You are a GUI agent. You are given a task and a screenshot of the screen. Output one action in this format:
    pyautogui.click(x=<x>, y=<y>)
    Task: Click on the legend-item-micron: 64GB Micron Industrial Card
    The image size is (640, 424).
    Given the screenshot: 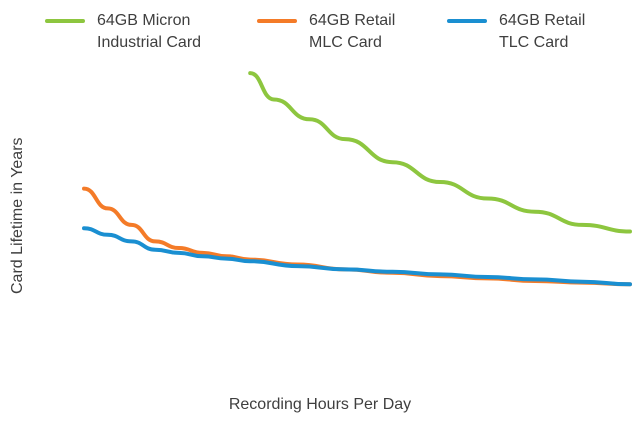 What is the action you would take?
    pyautogui.click(x=123, y=32)
    